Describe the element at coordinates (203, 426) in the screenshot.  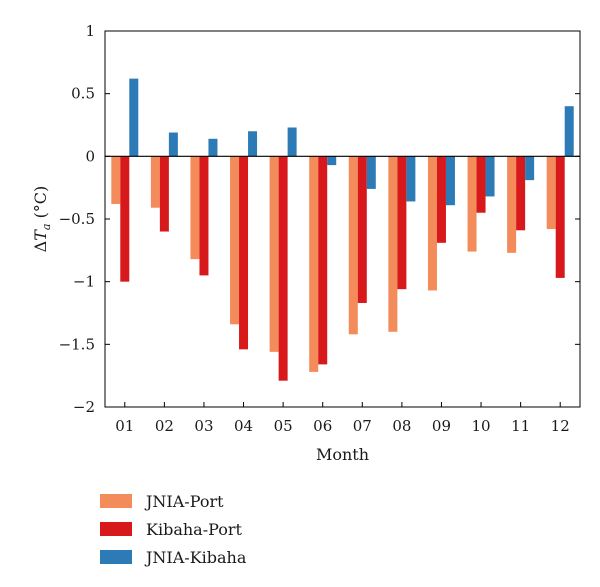
I see `x-tick-label-03: 03` at that location.